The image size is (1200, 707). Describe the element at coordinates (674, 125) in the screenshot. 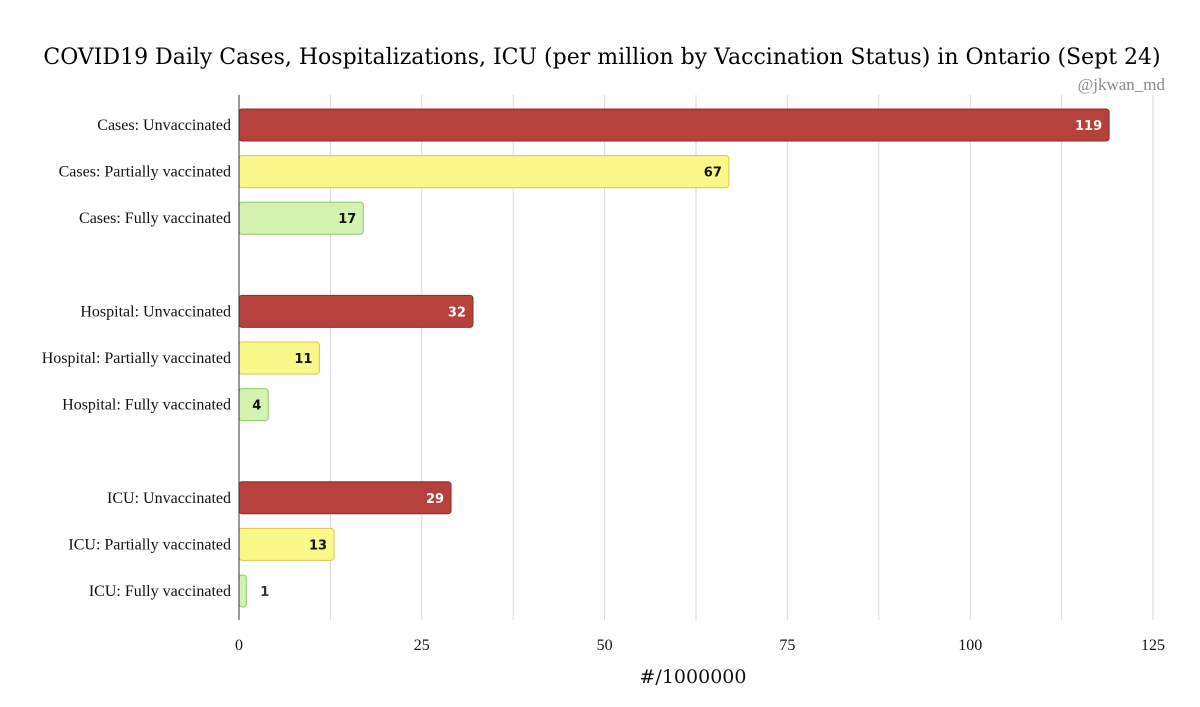

I see `bar-cases-unvaccinated` at that location.